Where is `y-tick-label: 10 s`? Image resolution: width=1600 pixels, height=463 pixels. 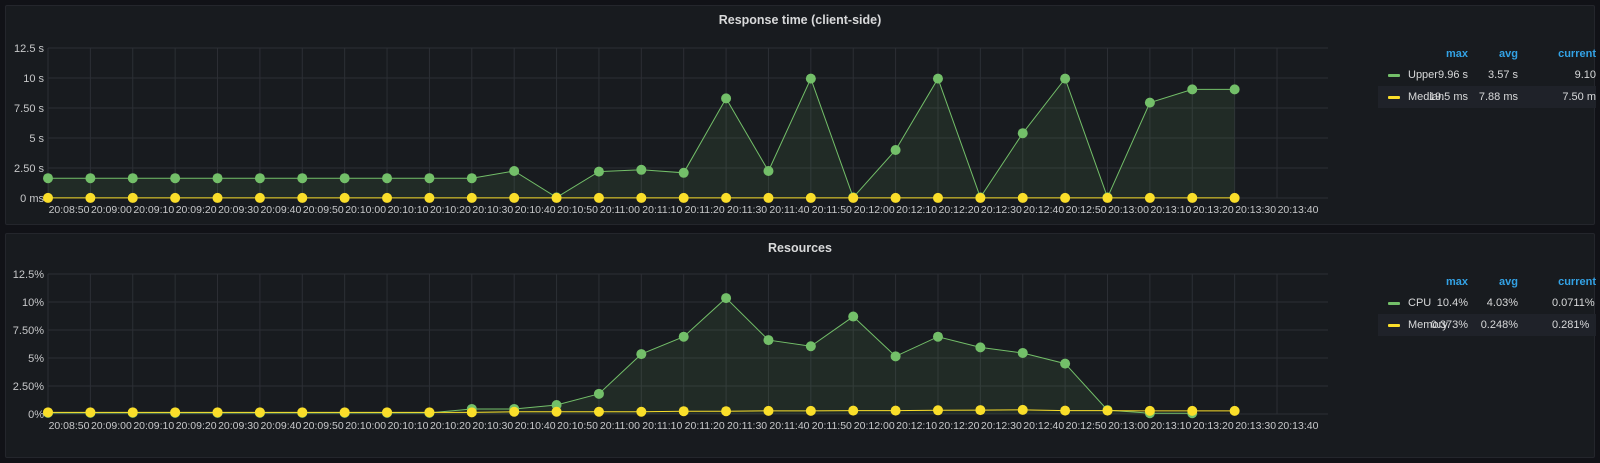
y-tick-label: 10 s is located at coordinates (33, 79).